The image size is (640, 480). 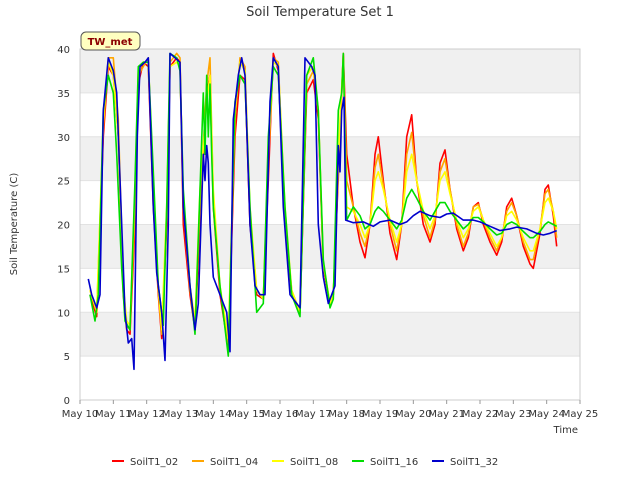 I want to click on site-label-background, so click(x=110, y=41).